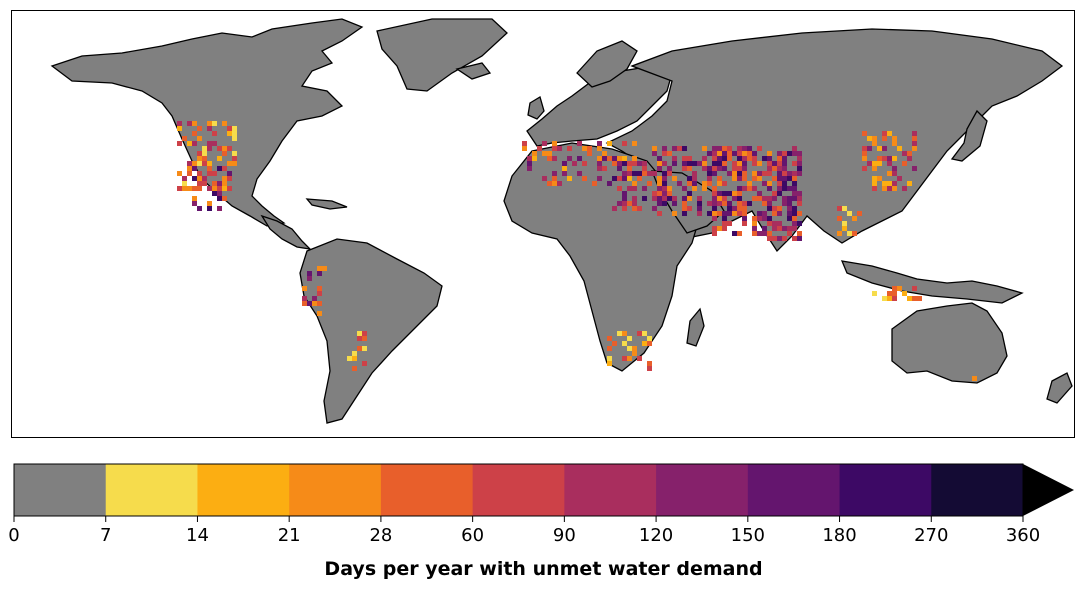 The image size is (1087, 590). Describe the element at coordinates (14, 535) in the screenshot. I see `colorbar-tick-label: 0` at that location.